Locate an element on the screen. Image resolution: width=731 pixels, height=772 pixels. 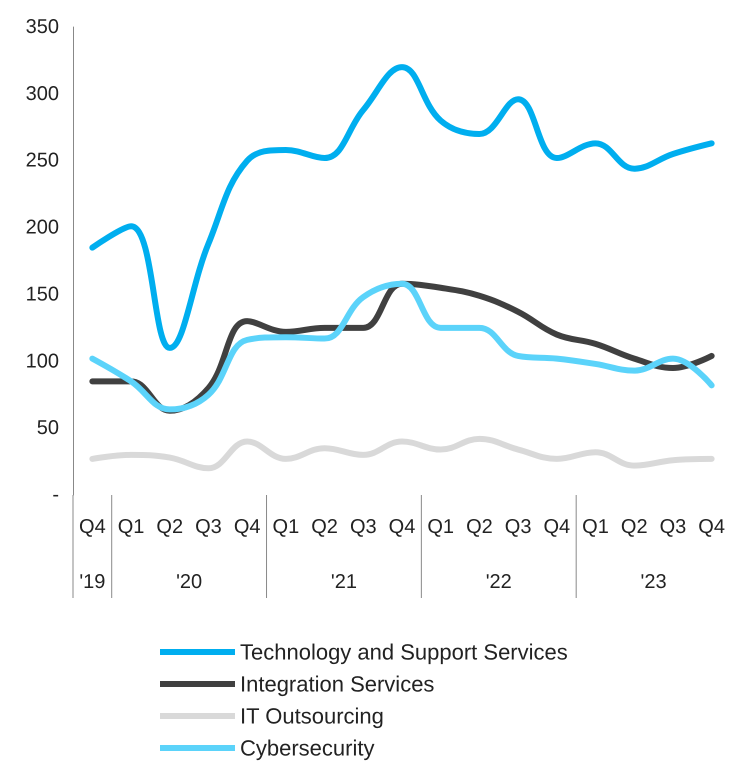
text: '22 is located at coordinates (499, 582).